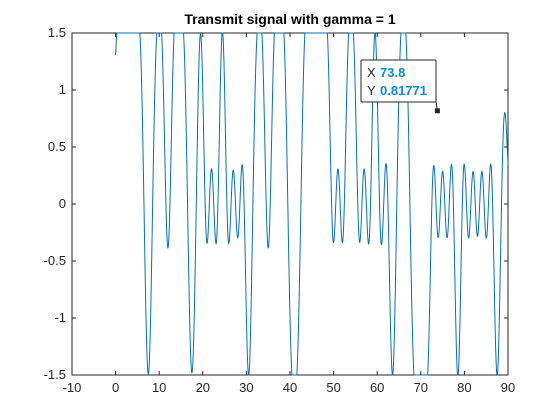 This screenshot has height=420, width=560. What do you see at coordinates (60, 317) in the screenshot?
I see `y-tick-label: -1` at bounding box center [60, 317].